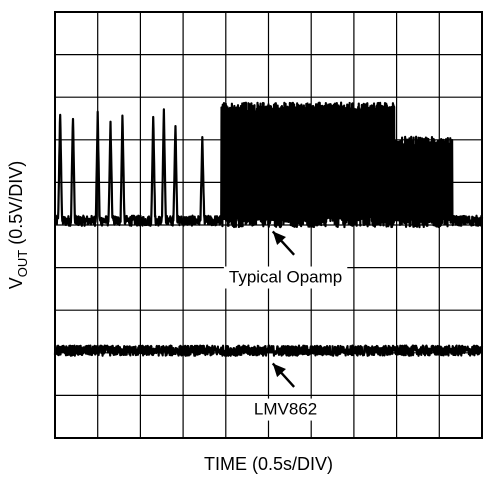 The width and height of the screenshot is (491, 480). I want to click on series-line-lmv862, so click(268, 350).